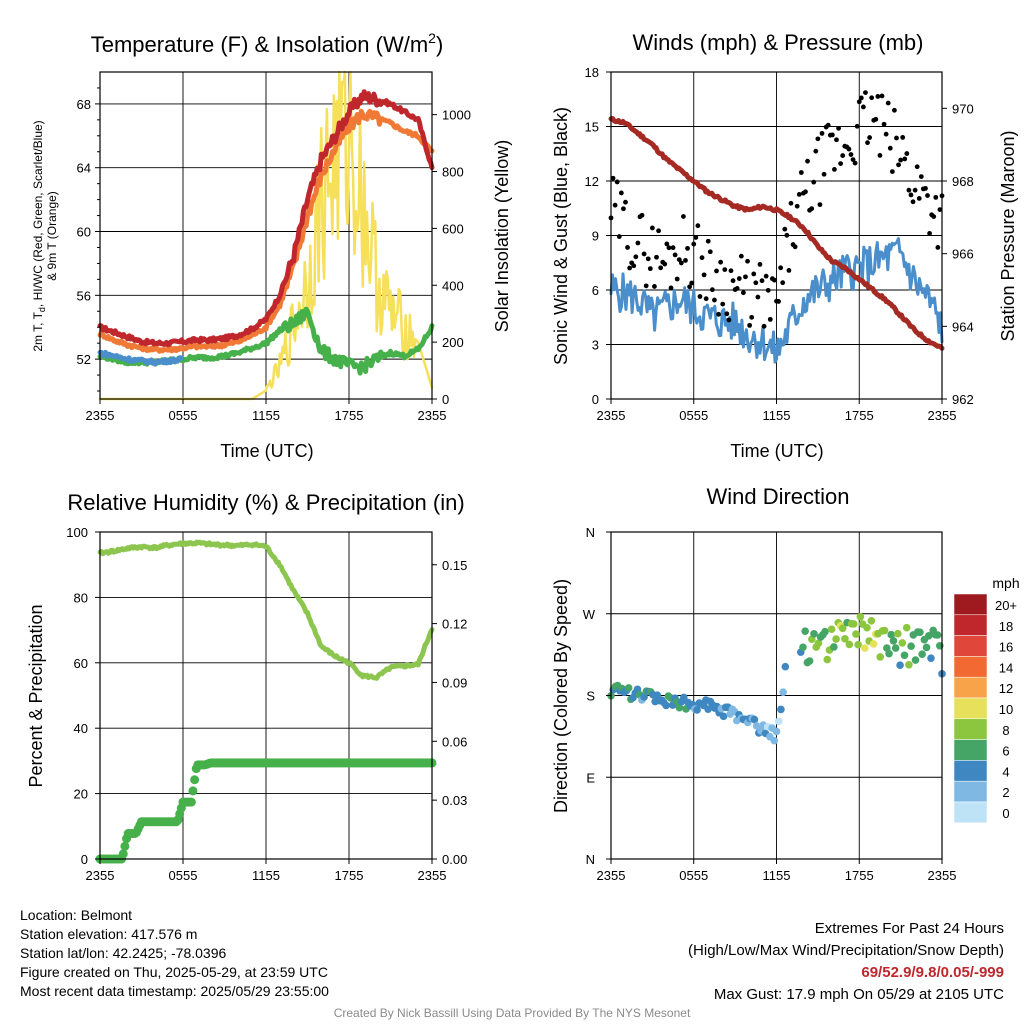  What do you see at coordinates (932, 972) in the screenshot?
I see `extremes-values: 69/52.9/9.8/0.05/-999` at bounding box center [932, 972].